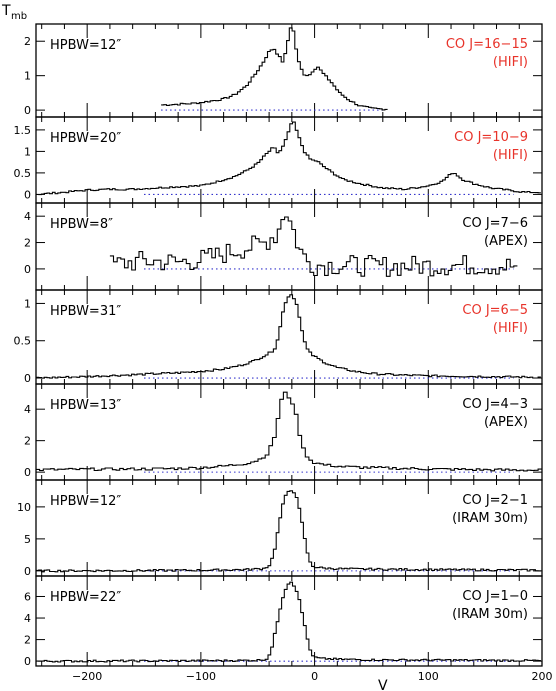  What do you see at coordinates (81, 224) in the screenshot?
I see `hpbw-label-co-7-6: HPBW=8″` at bounding box center [81, 224].